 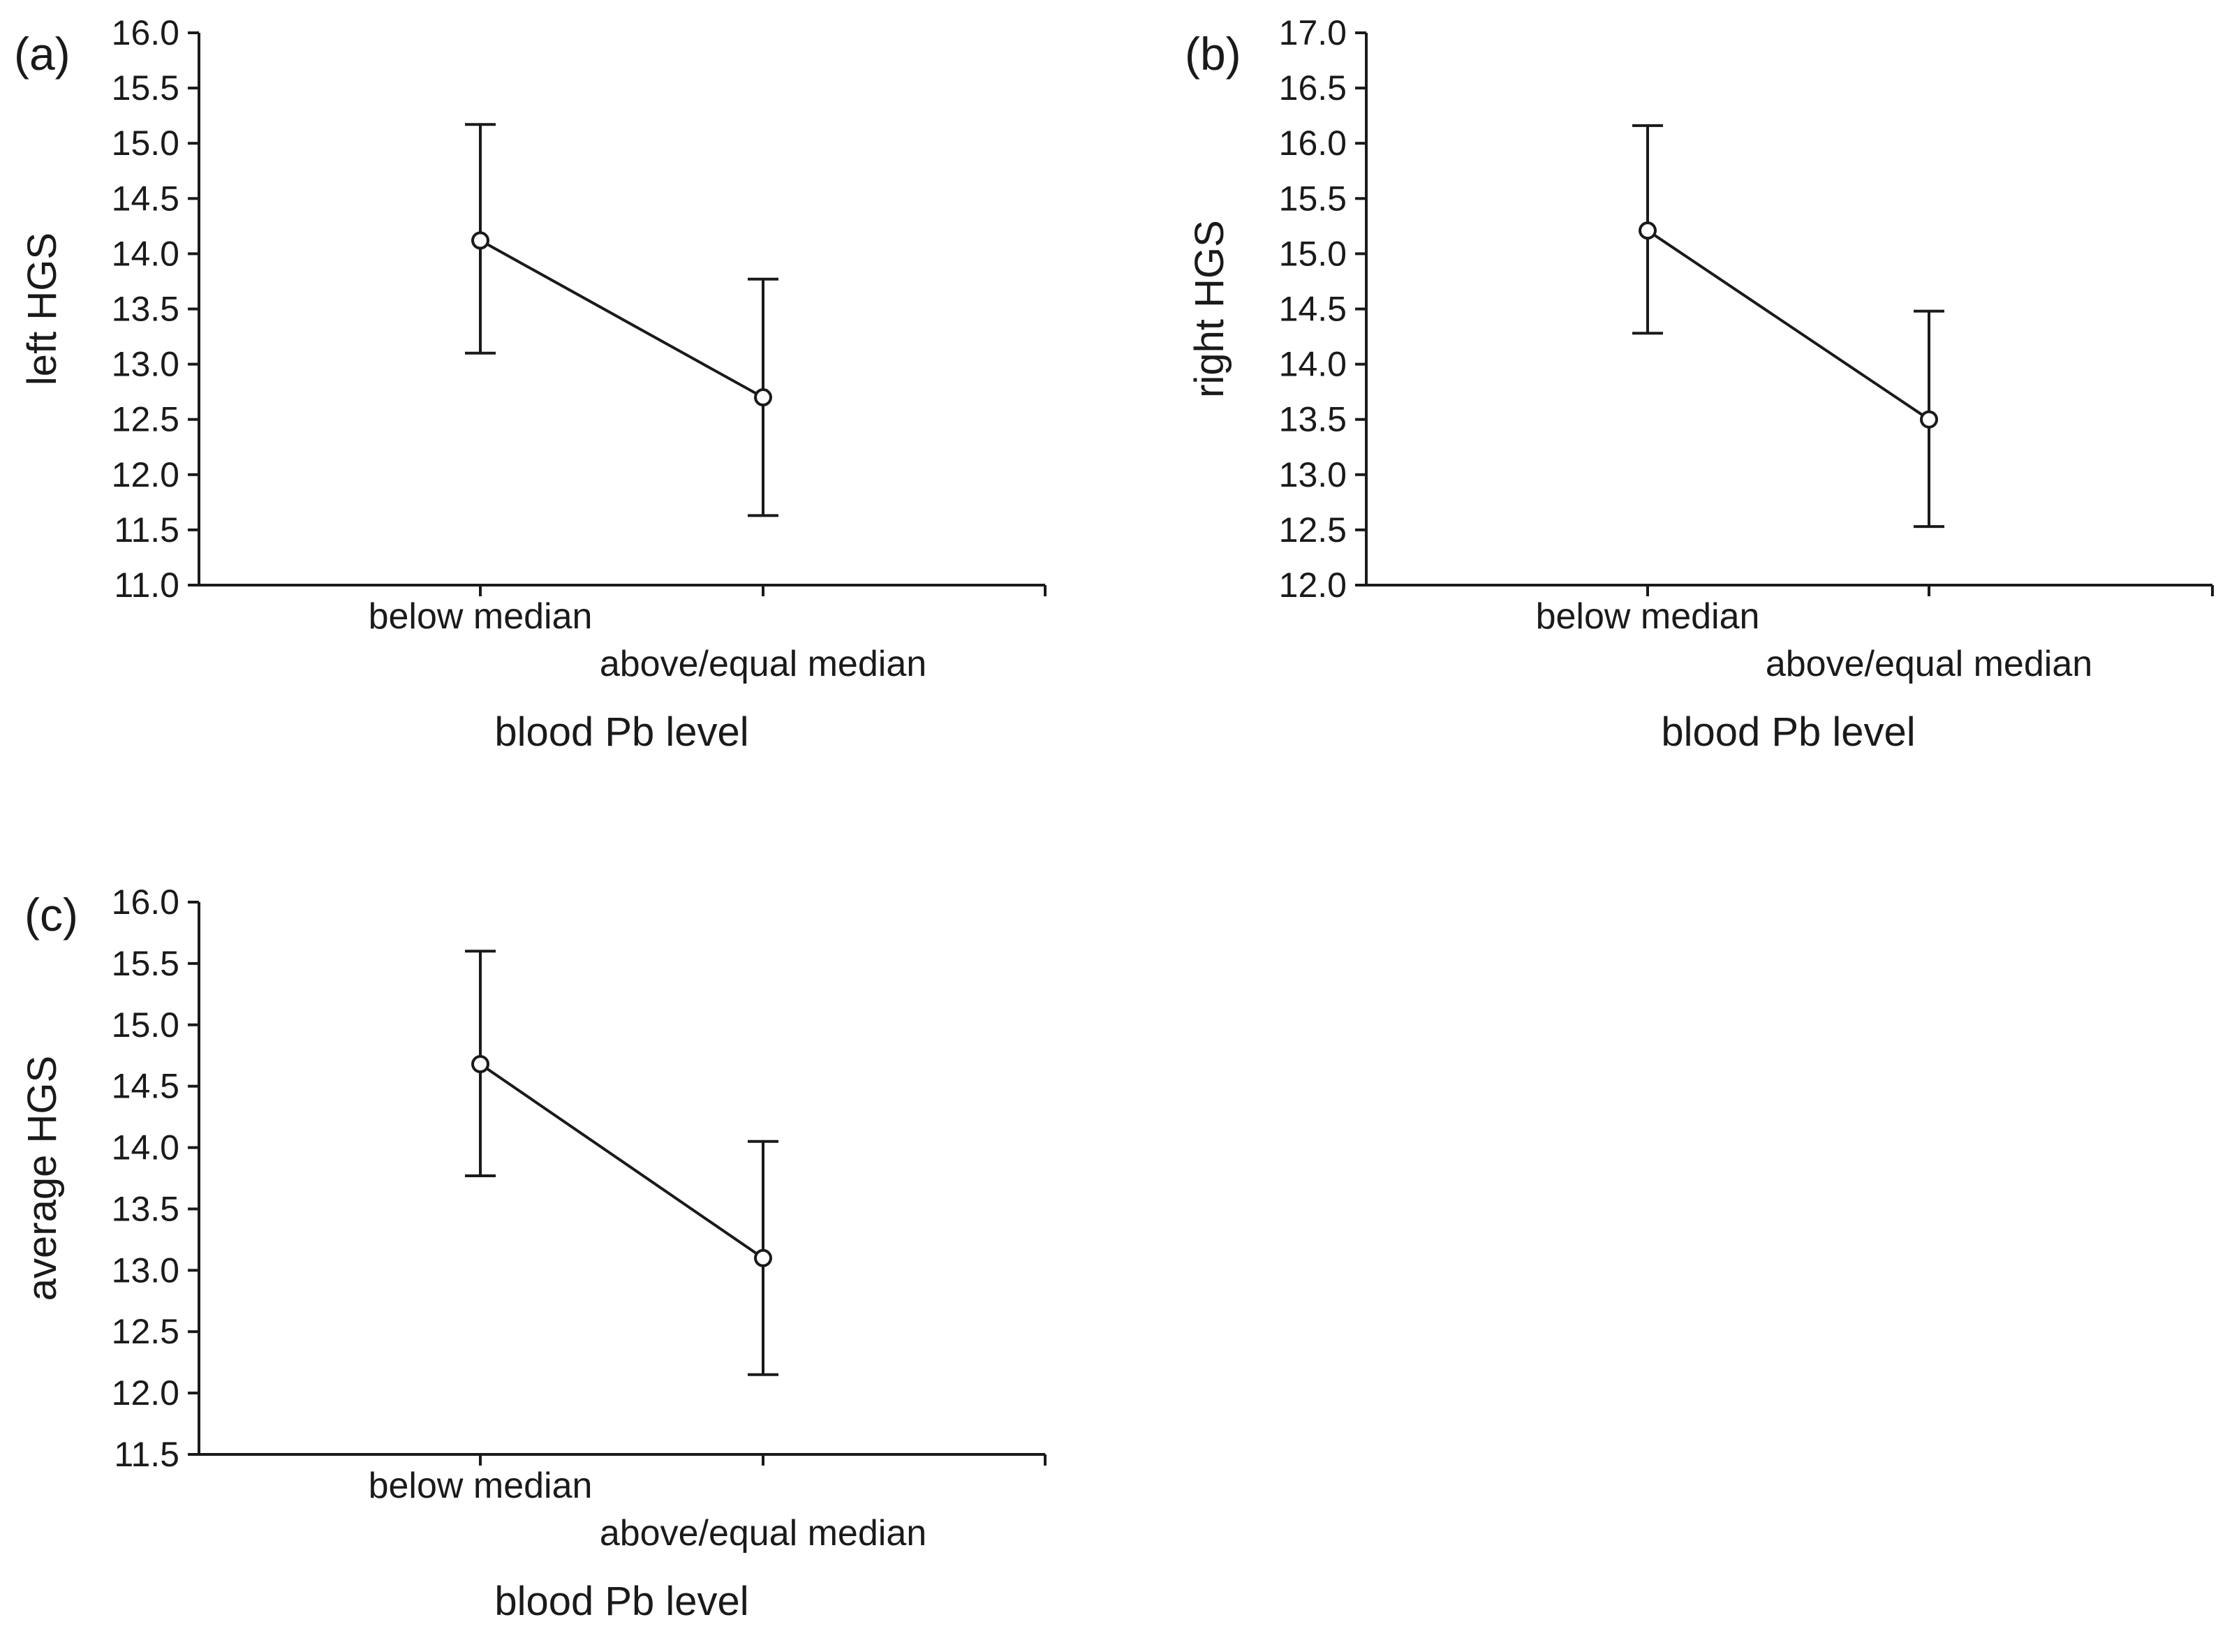 I want to click on y-axis-title: average HGS, so click(x=42, y=1178).